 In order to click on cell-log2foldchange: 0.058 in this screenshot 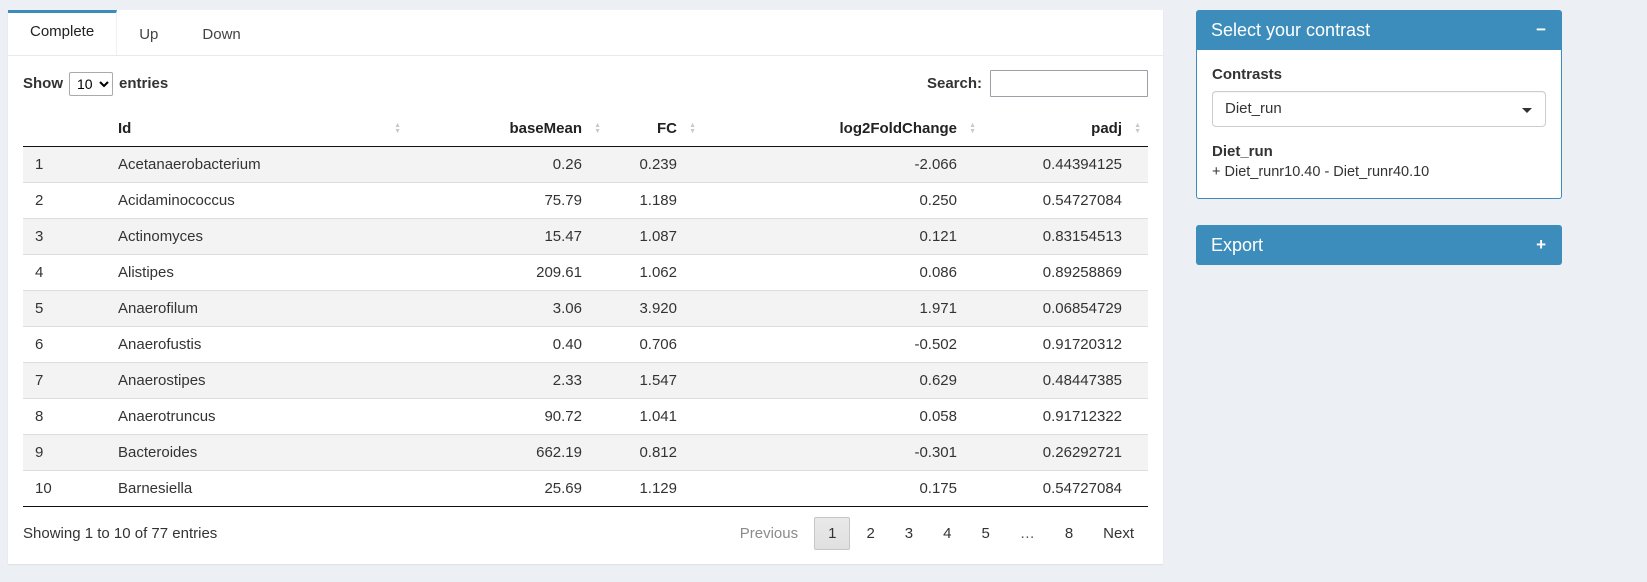, I will do `click(938, 416)`.